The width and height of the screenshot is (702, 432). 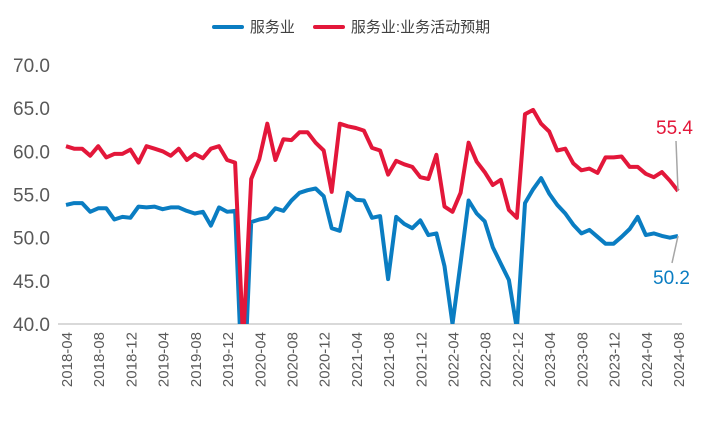 What do you see at coordinates (272, 27) in the screenshot?
I see `legend-label-services: 服务业` at bounding box center [272, 27].